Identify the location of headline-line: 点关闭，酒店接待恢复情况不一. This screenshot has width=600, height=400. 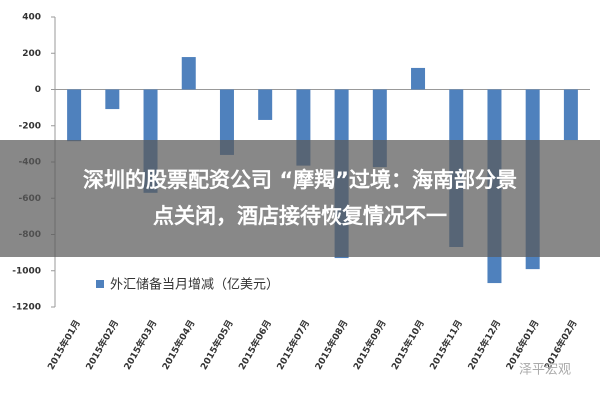
(300, 216).